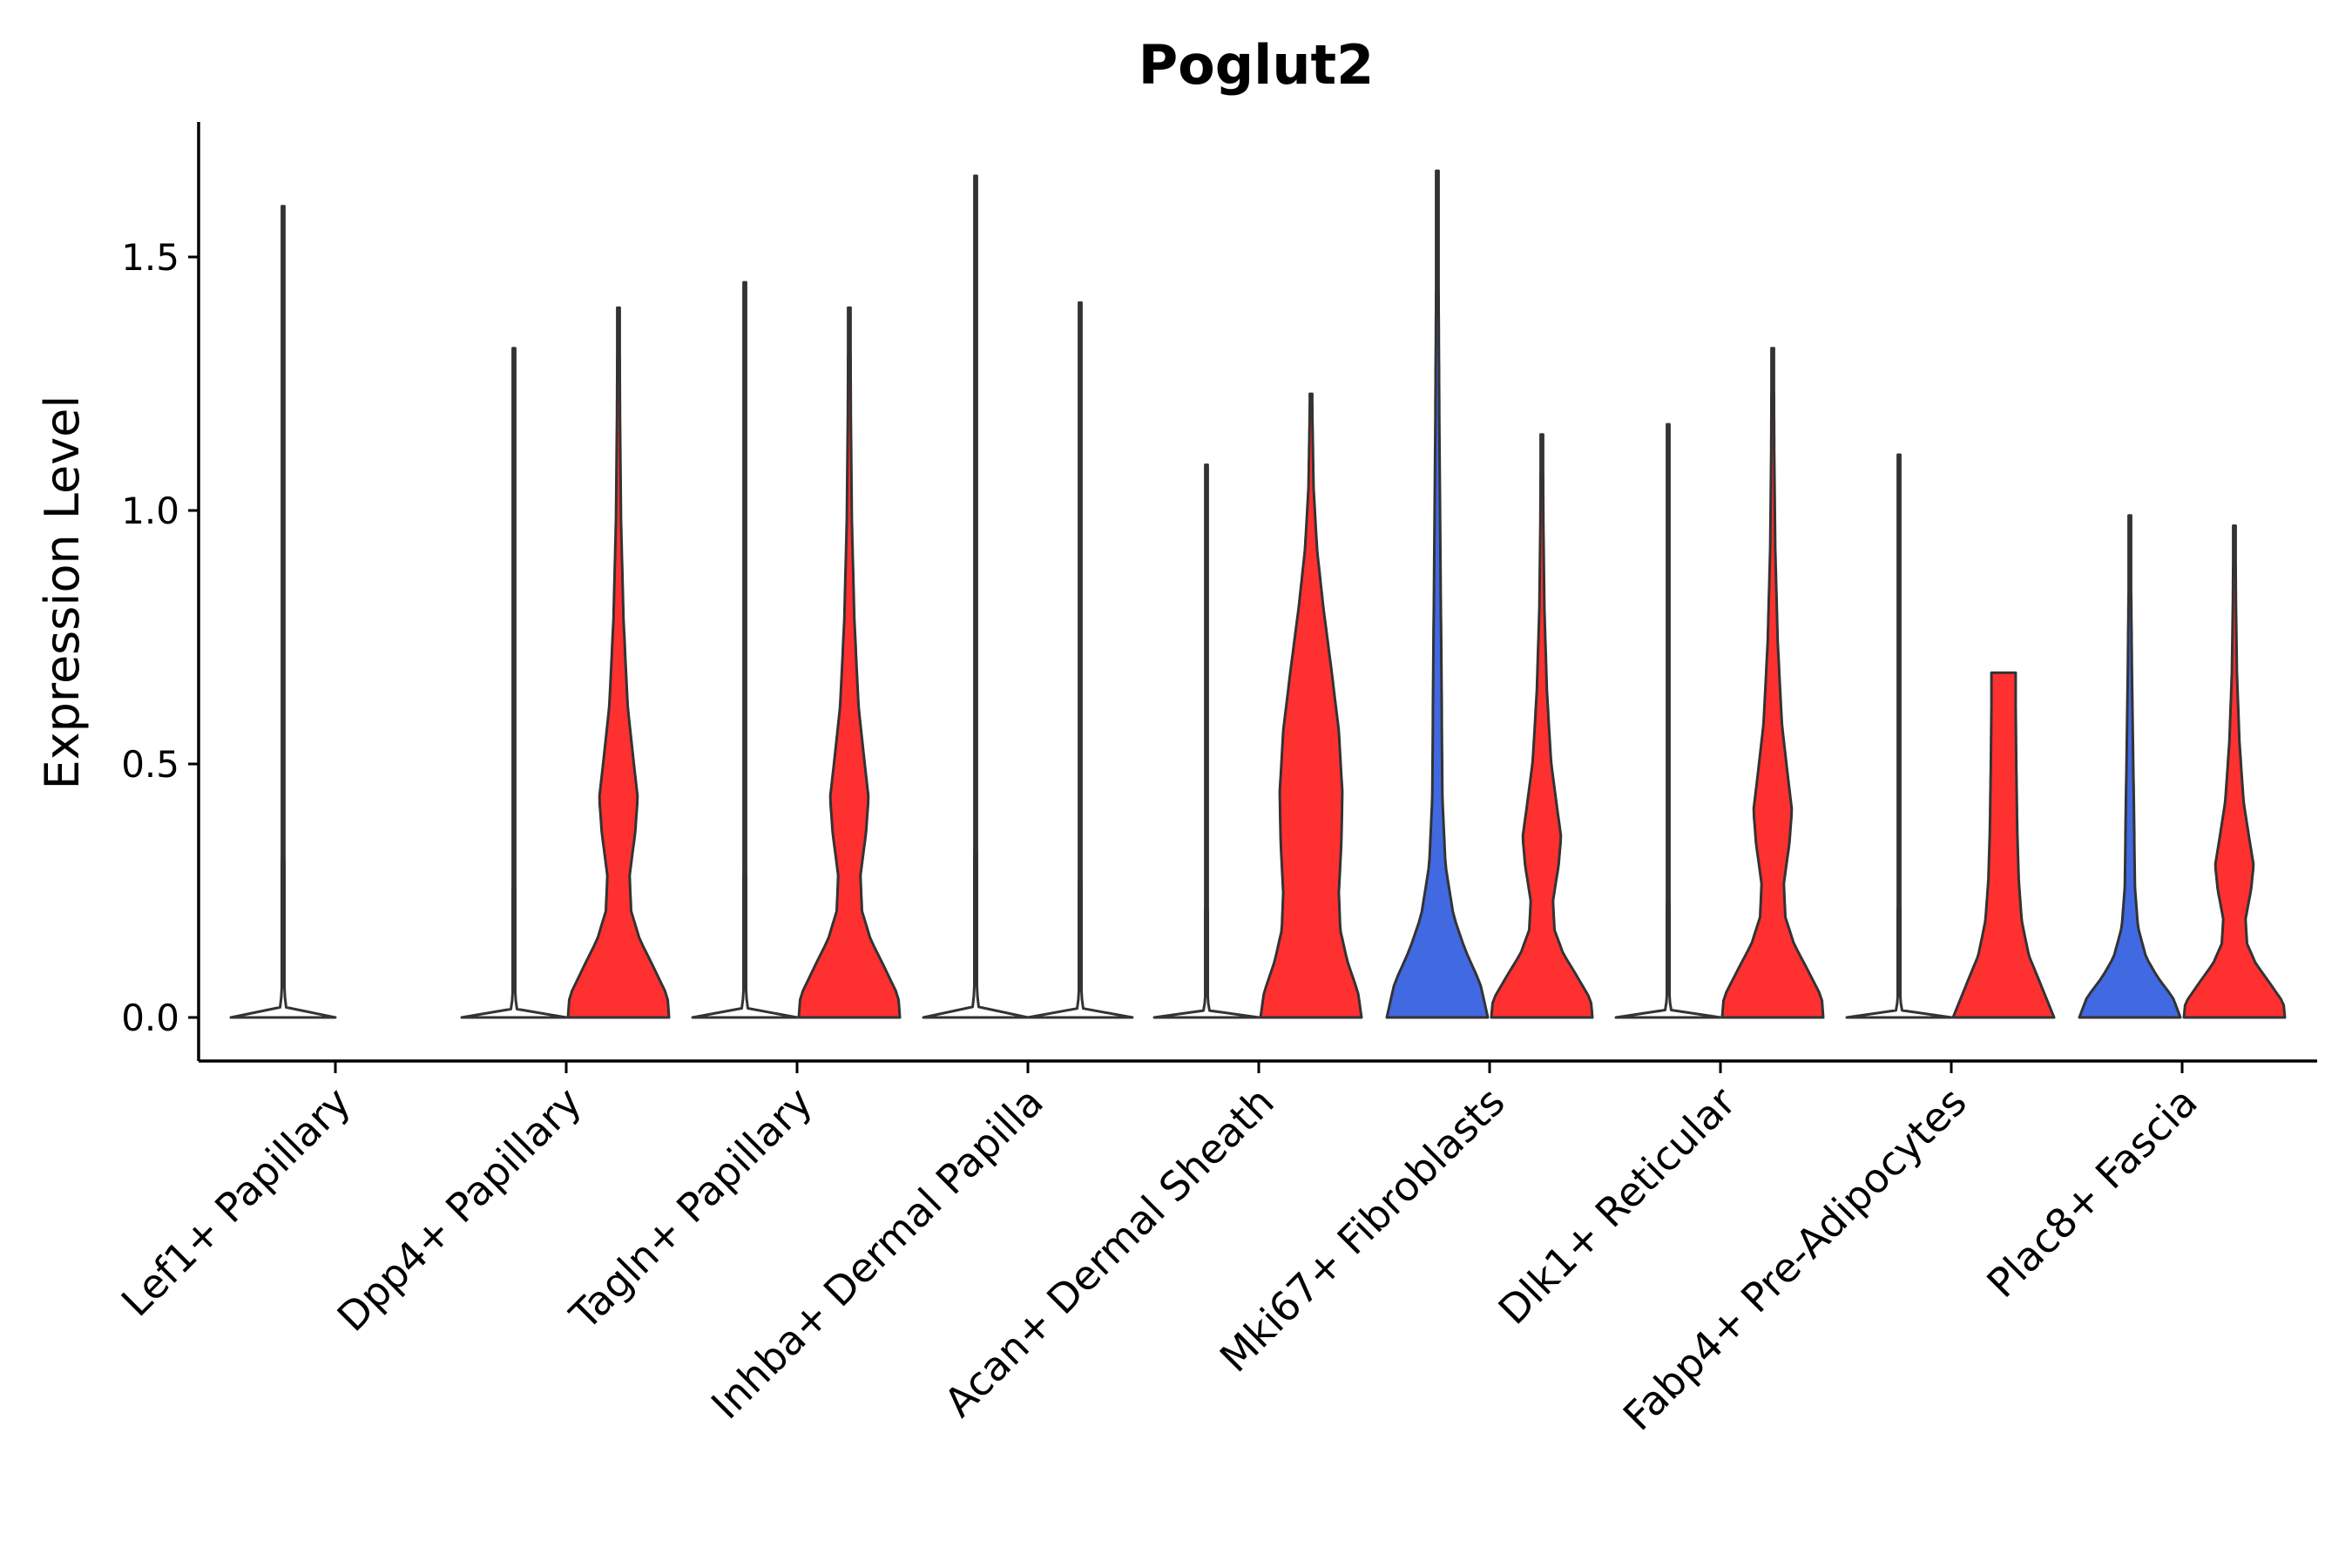 Image resolution: width=2352 pixels, height=1568 pixels. I want to click on violin-acan-dermal-sheath-left, so click(1206, 741).